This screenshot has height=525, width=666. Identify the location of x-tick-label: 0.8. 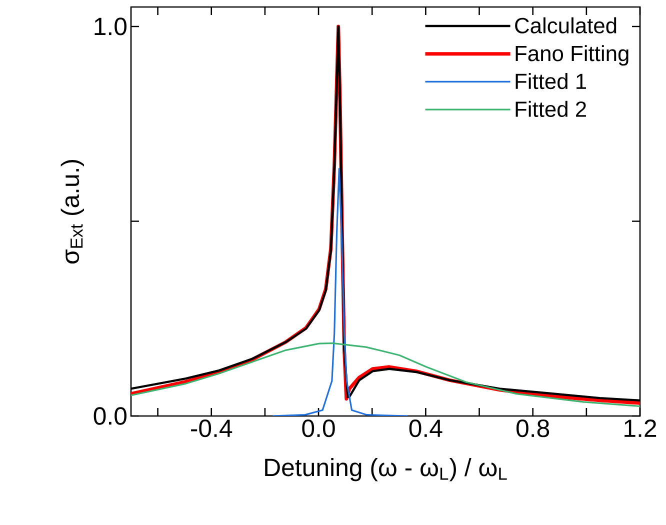
(533, 429).